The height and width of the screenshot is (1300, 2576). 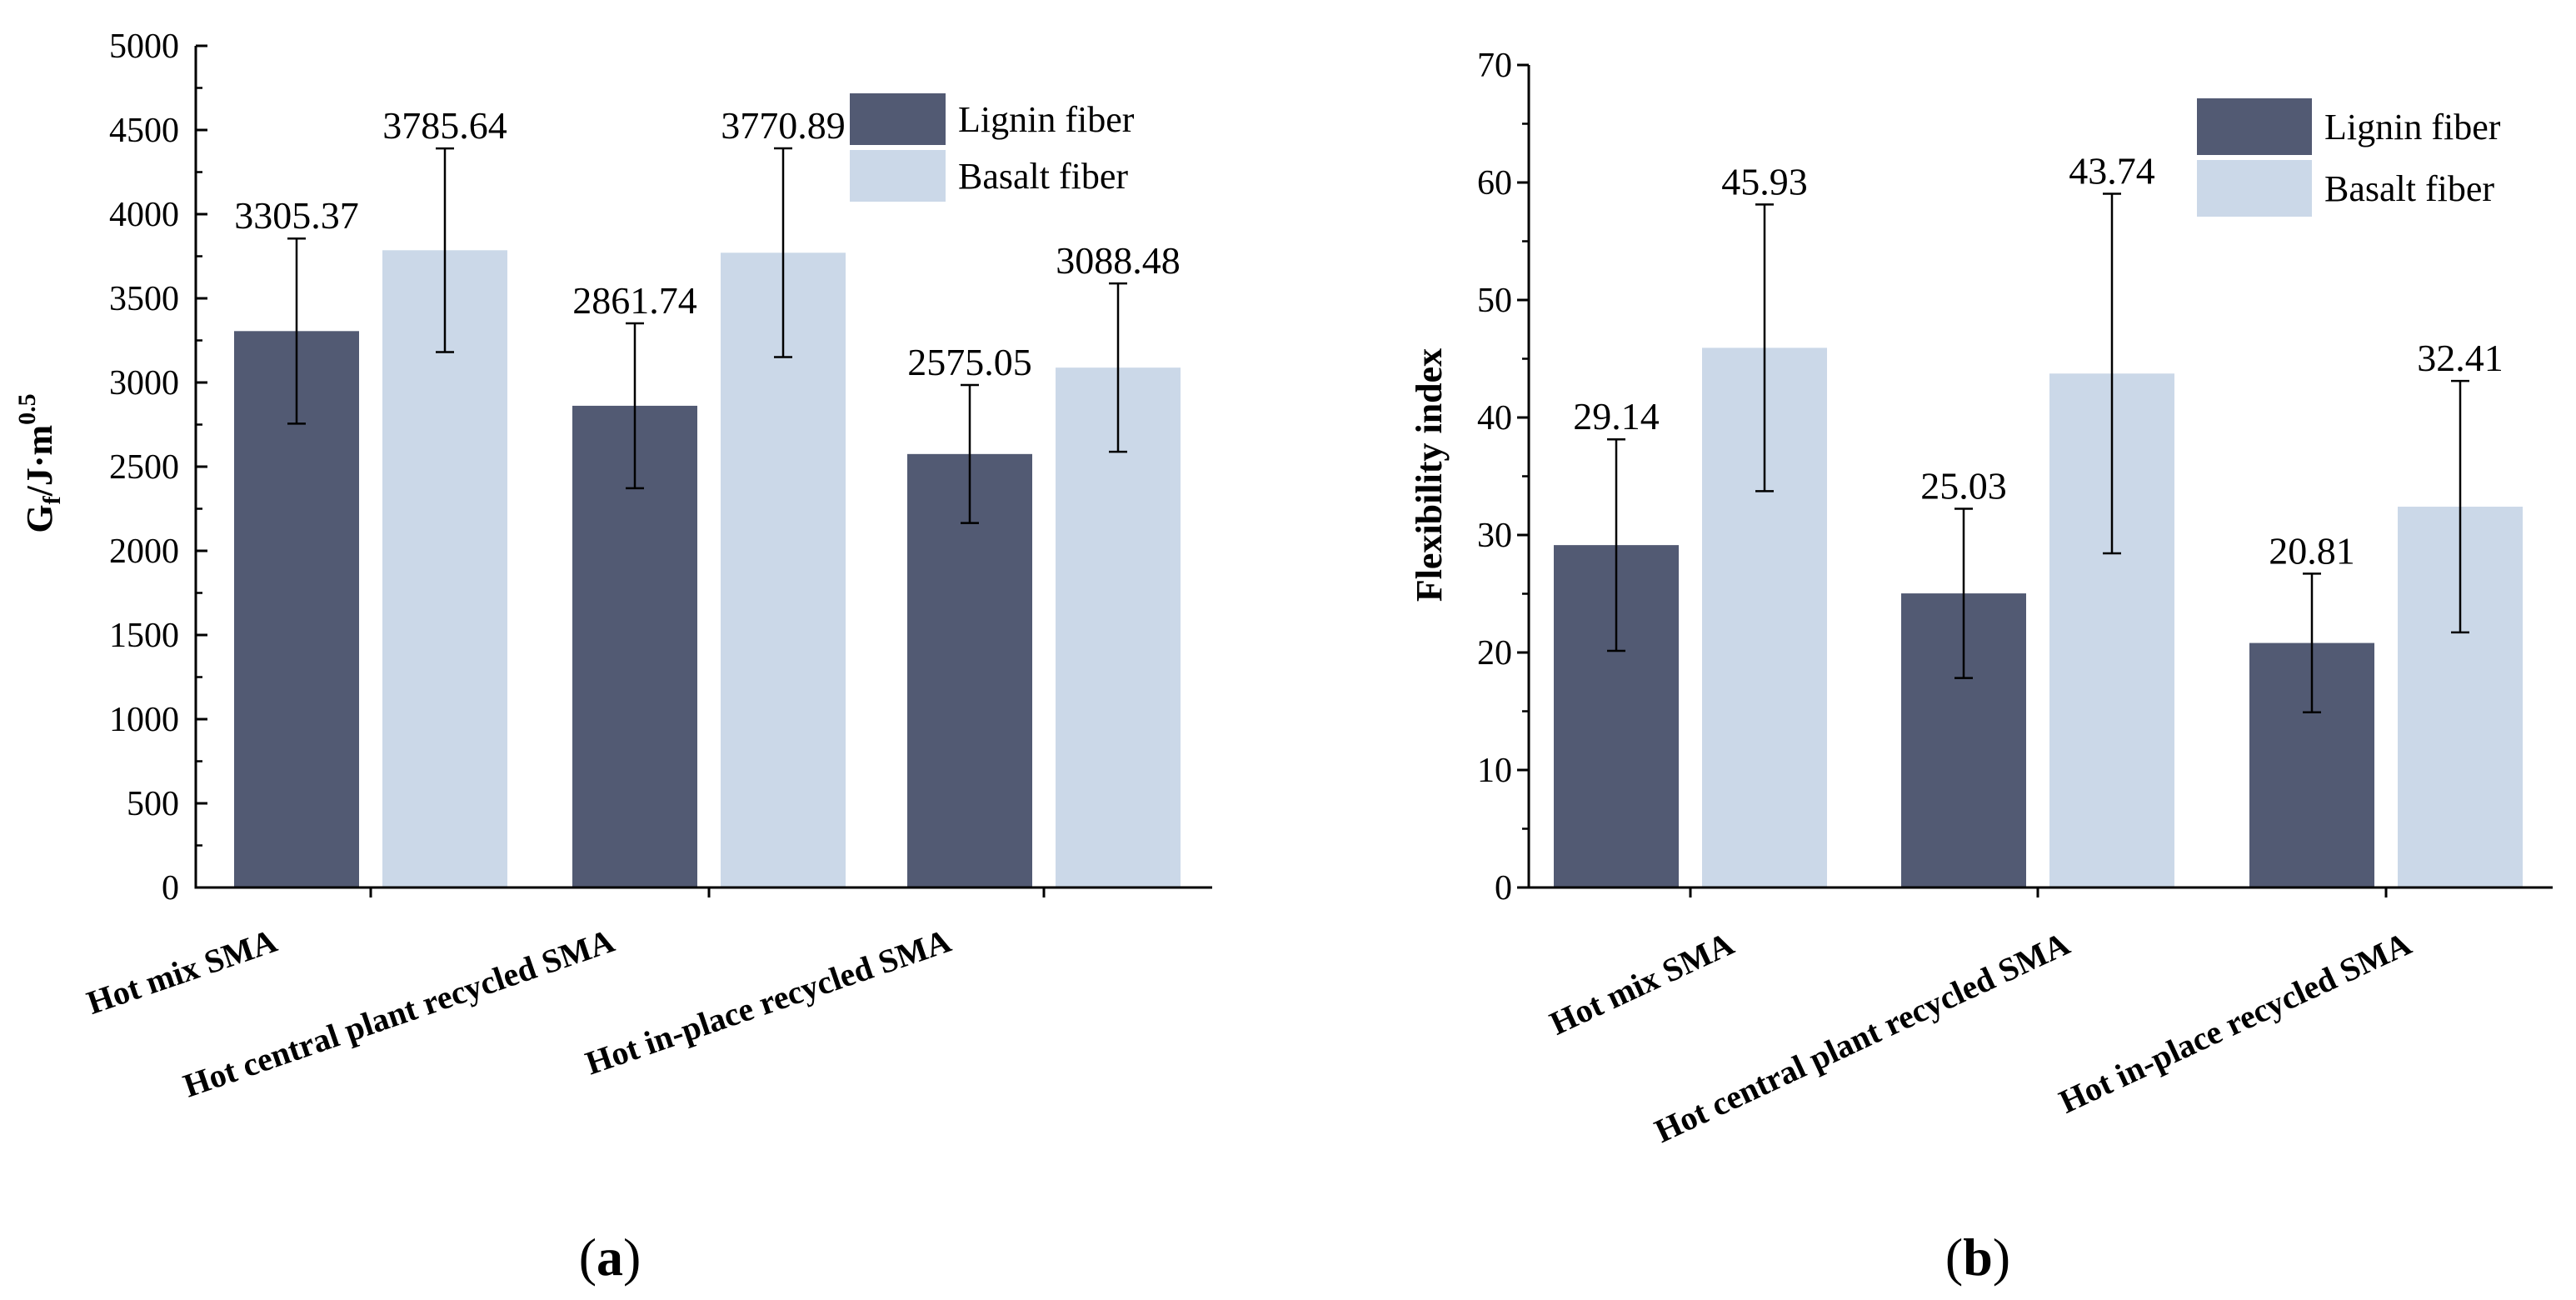 I want to click on y-tick-label: 4500, so click(x=144, y=131).